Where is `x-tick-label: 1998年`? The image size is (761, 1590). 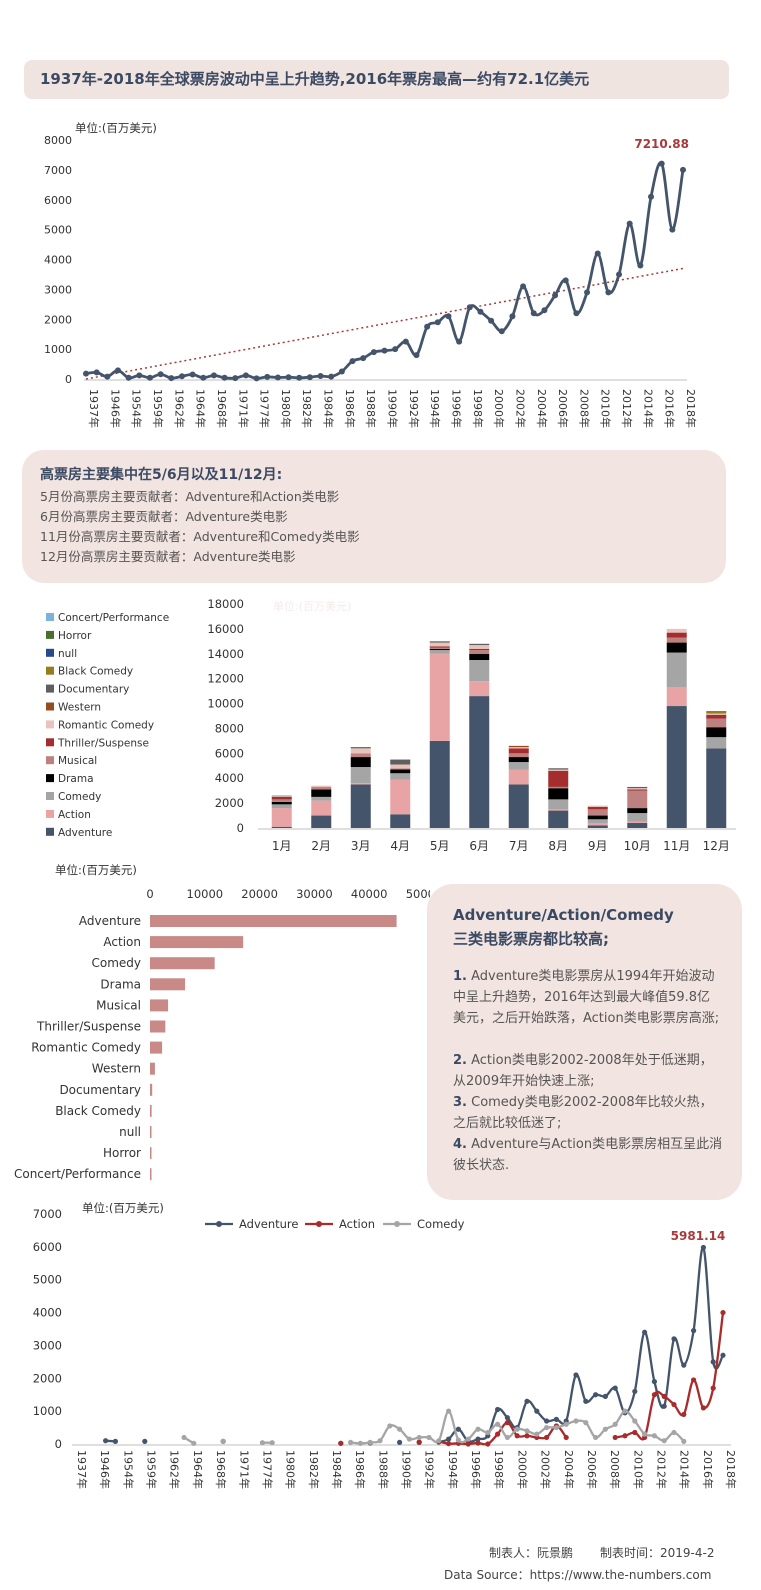 x-tick-label: 1998年 is located at coordinates (499, 1469).